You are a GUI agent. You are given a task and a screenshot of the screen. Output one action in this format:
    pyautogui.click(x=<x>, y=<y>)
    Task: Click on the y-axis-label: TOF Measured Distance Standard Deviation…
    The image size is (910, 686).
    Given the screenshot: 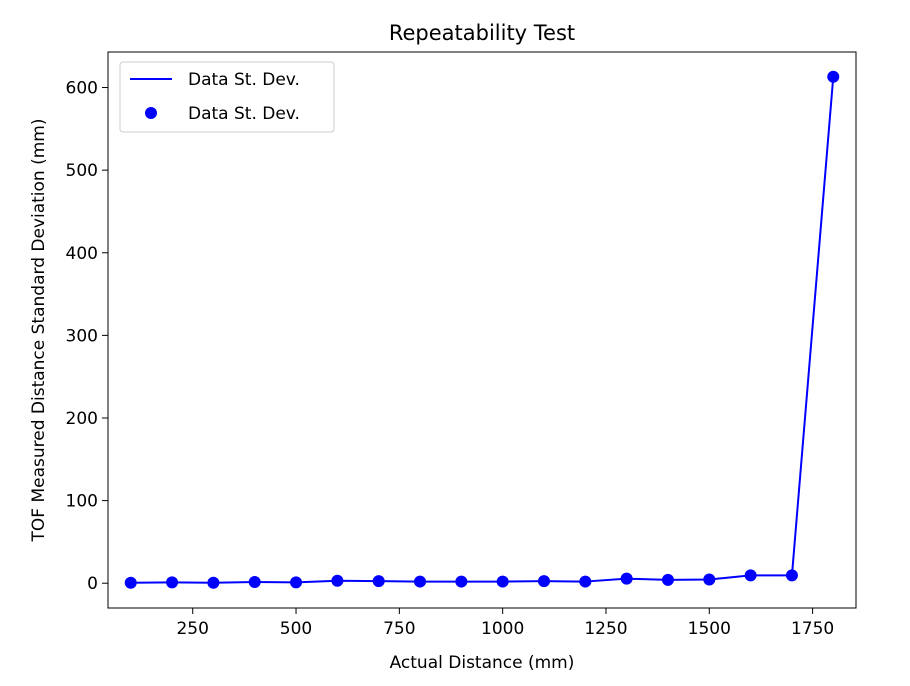 What is the action you would take?
    pyautogui.click(x=39, y=331)
    